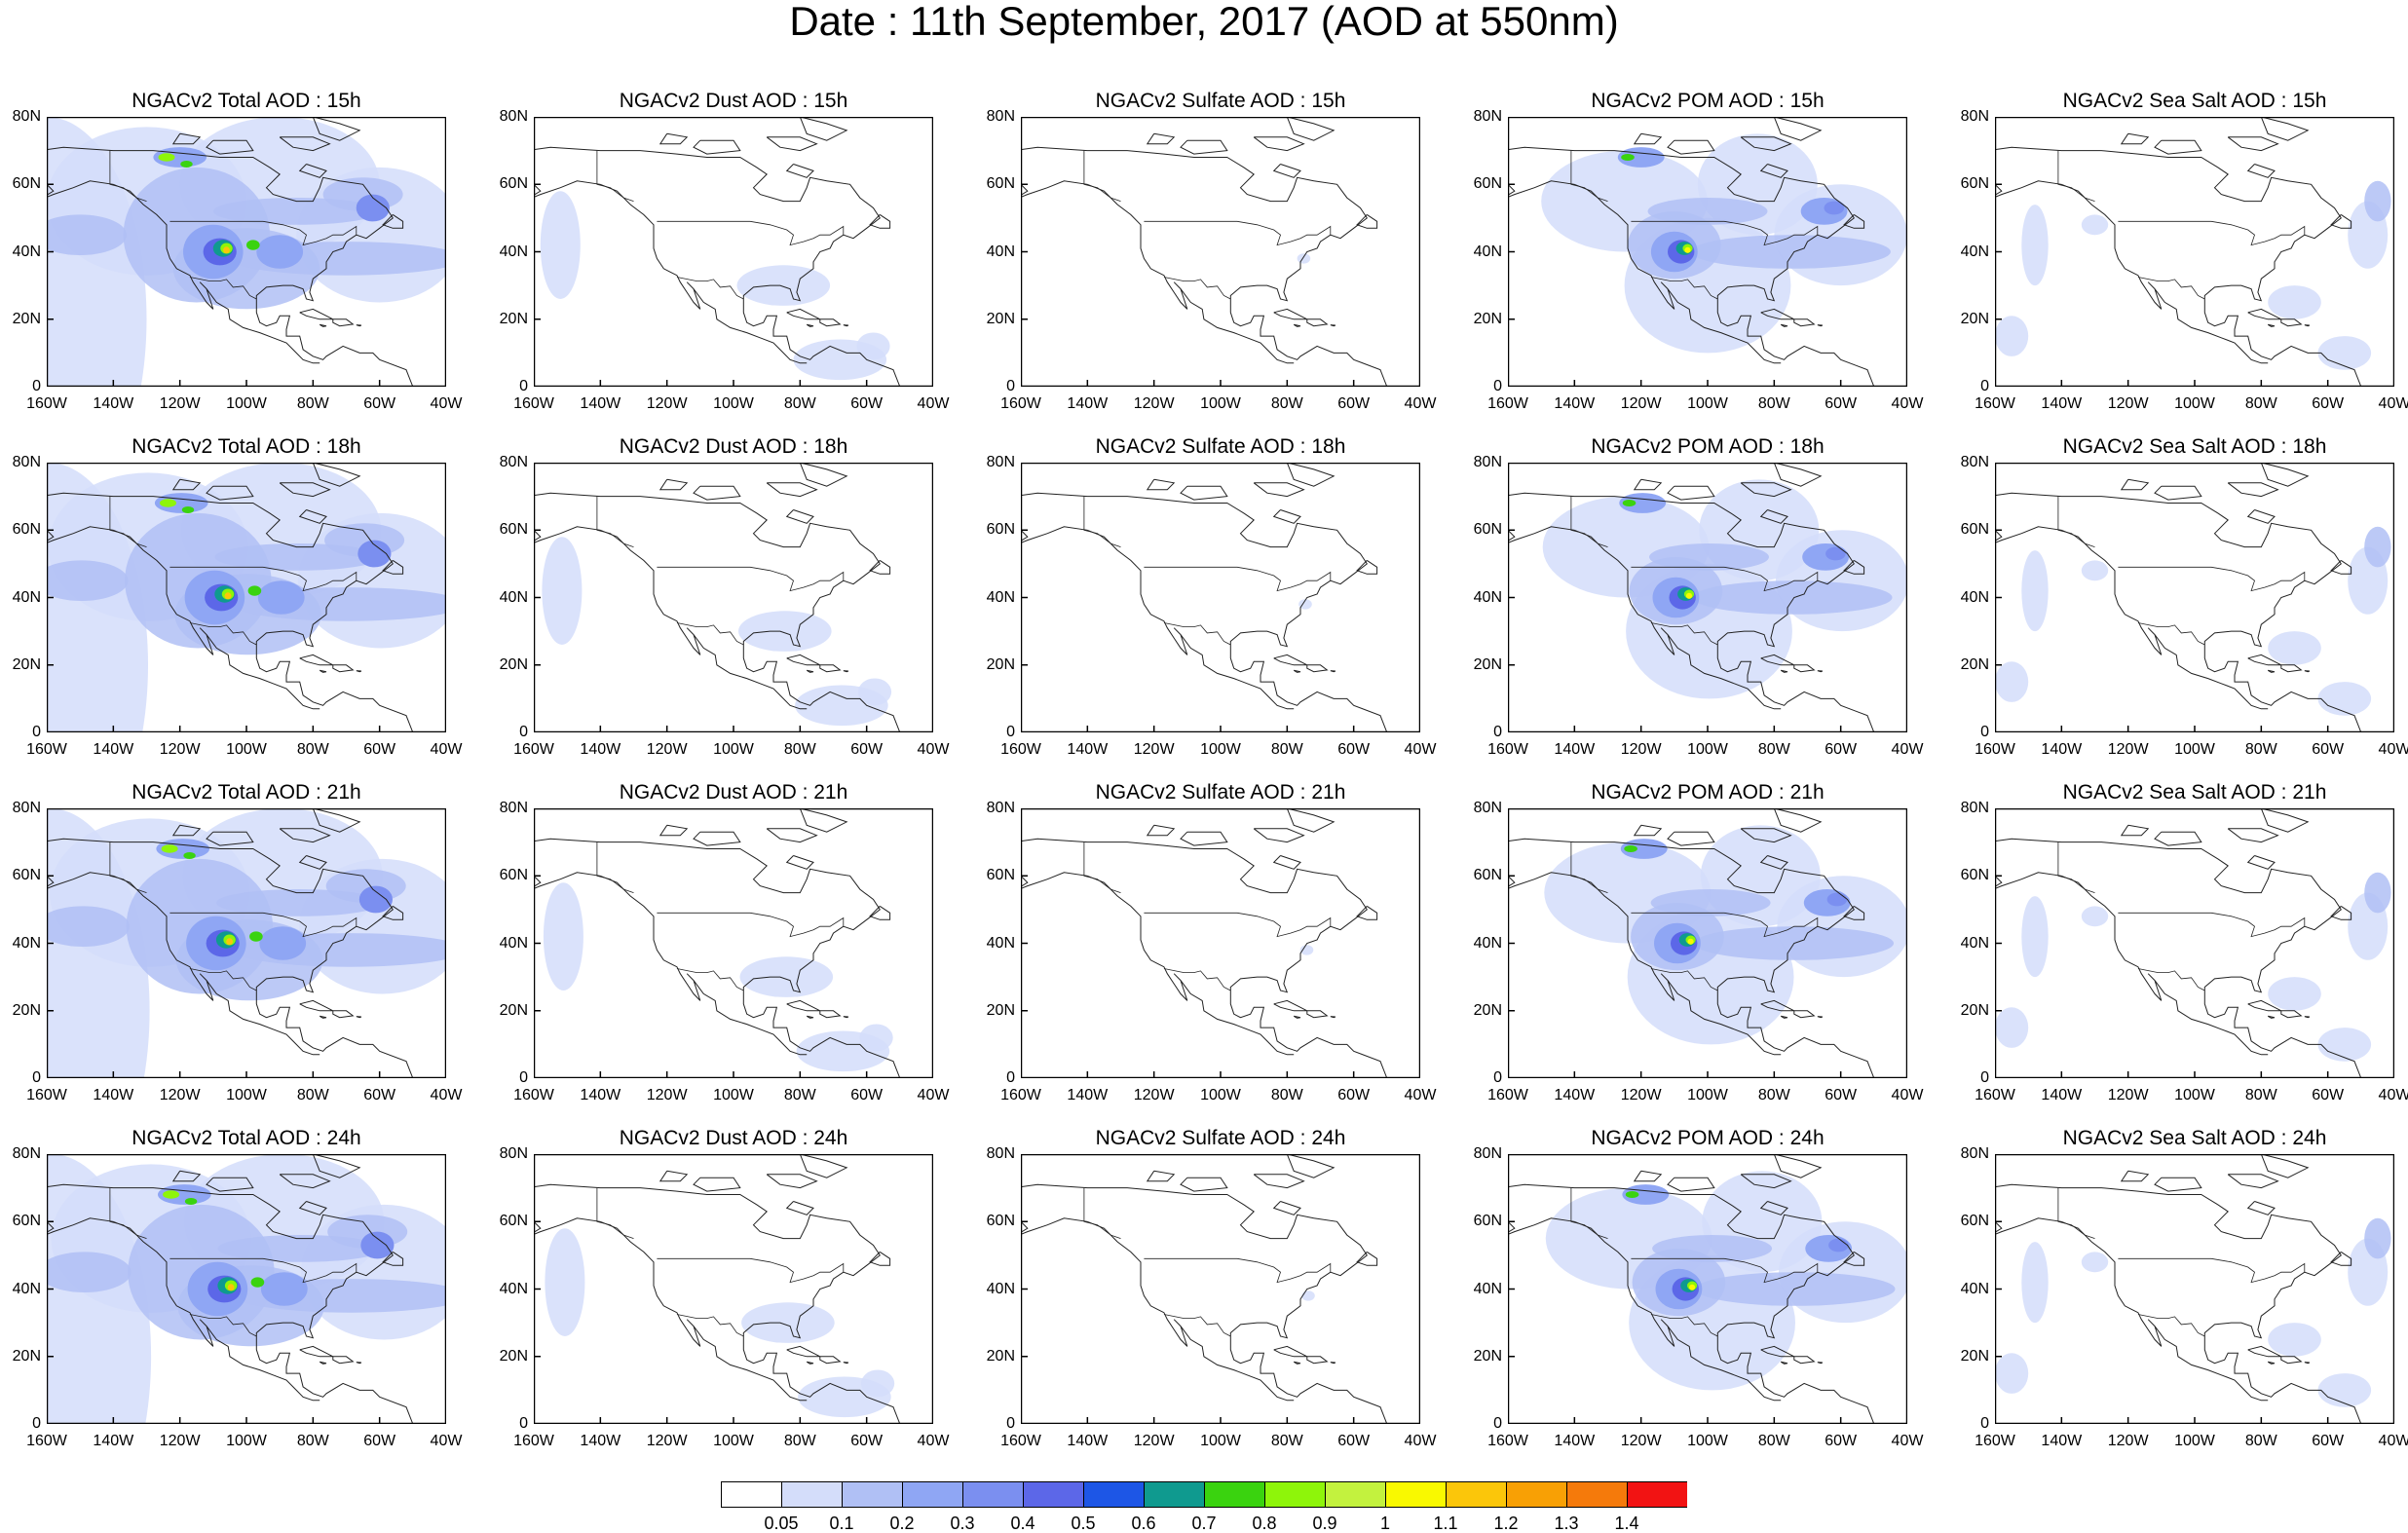 The width and height of the screenshot is (2408, 1533). What do you see at coordinates (1000, 184) in the screenshot?
I see `y-tick-label: 60N` at bounding box center [1000, 184].